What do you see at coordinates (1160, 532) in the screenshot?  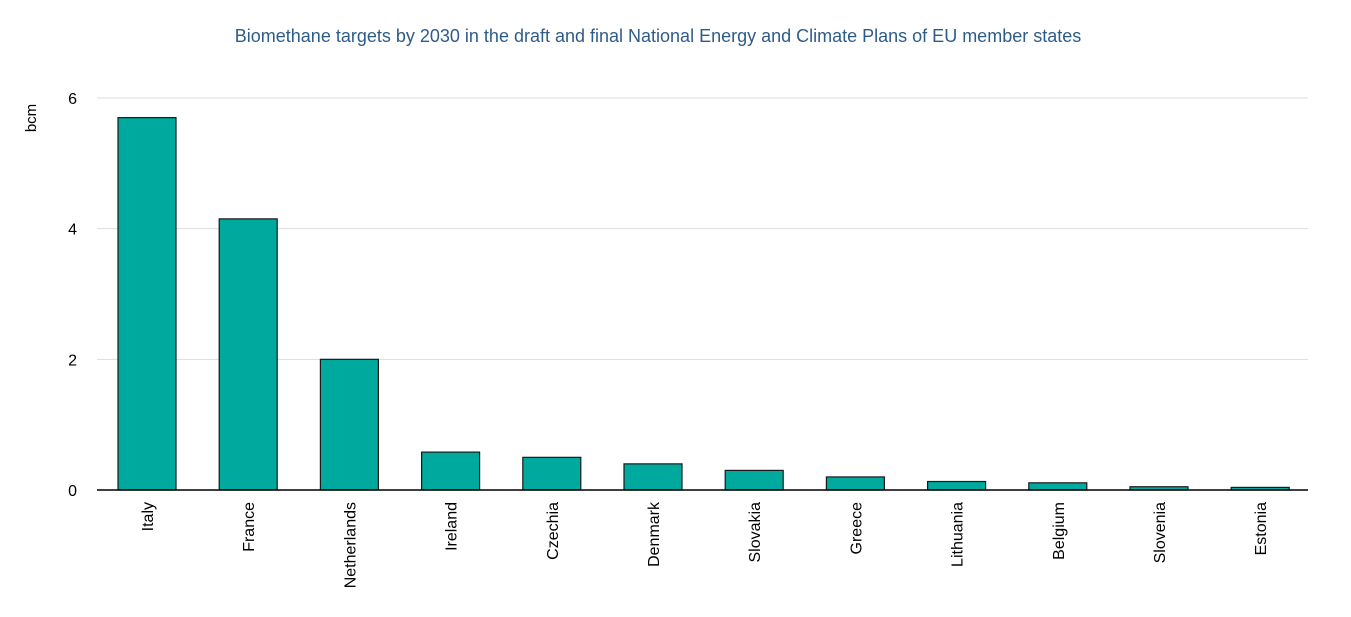 I see `x-tick-label-slovenia: Slovenia` at bounding box center [1160, 532].